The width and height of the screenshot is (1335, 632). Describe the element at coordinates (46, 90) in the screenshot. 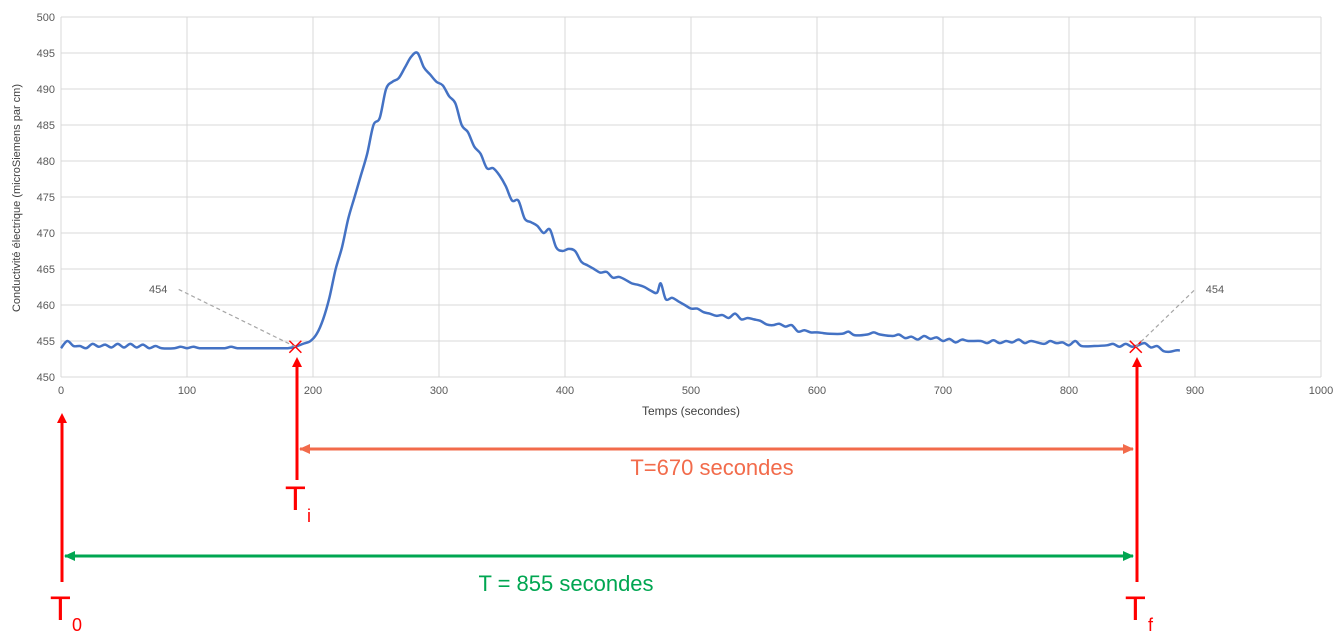

I see `y-tick-label: 490` at that location.